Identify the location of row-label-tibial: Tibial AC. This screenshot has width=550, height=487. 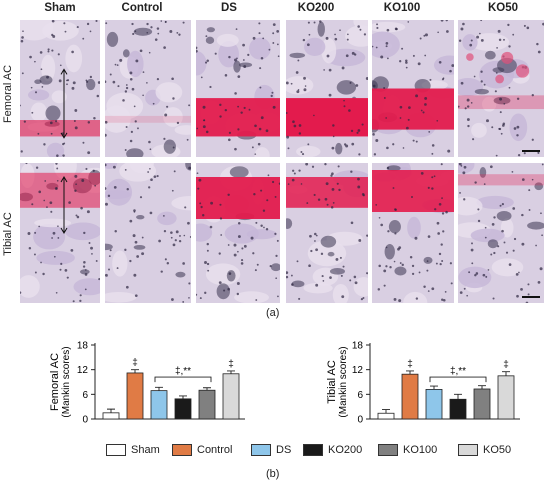
(8, 234).